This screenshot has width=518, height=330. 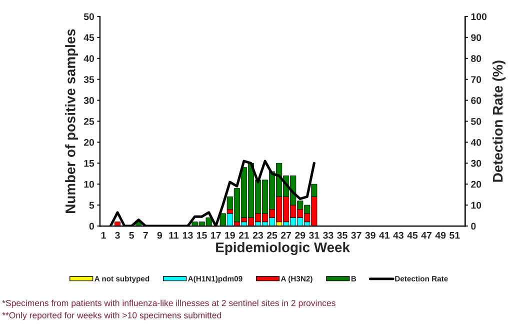 I want to click on y2-tick-label: 50, so click(x=476, y=121).